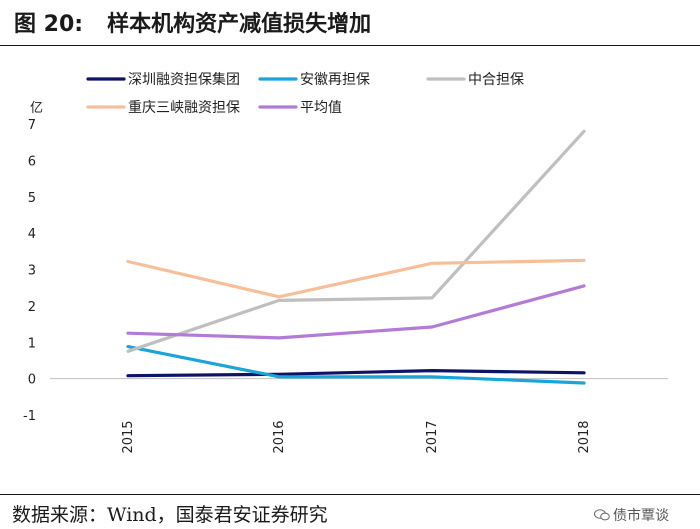  What do you see at coordinates (602, 515) in the screenshot?
I see `chat-bubble-icon` at bounding box center [602, 515].